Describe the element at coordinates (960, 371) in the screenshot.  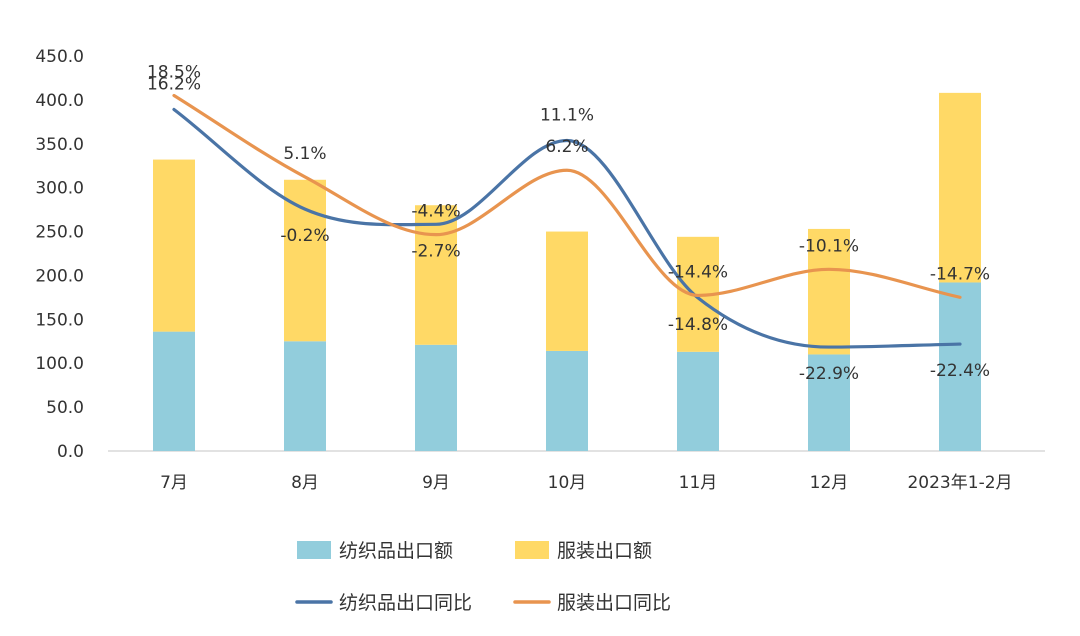
I see `textile-yoy-label: -22.4%` at that location.